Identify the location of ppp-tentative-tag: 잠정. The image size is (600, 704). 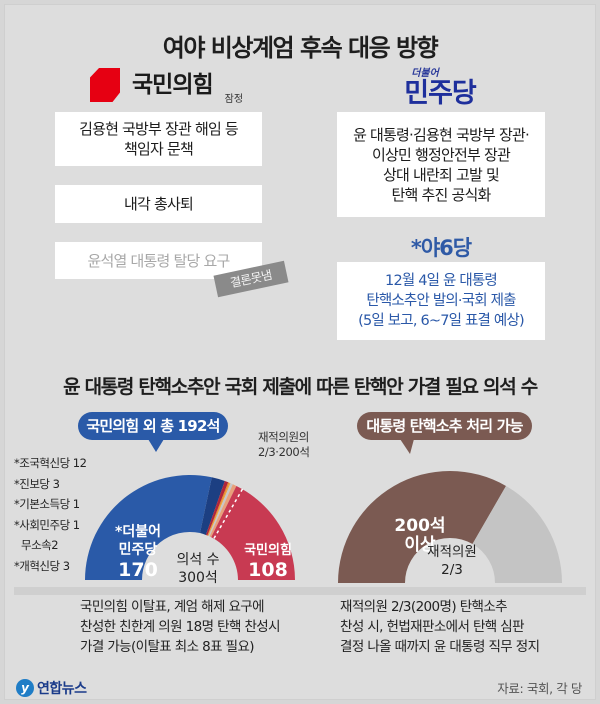
(234, 99).